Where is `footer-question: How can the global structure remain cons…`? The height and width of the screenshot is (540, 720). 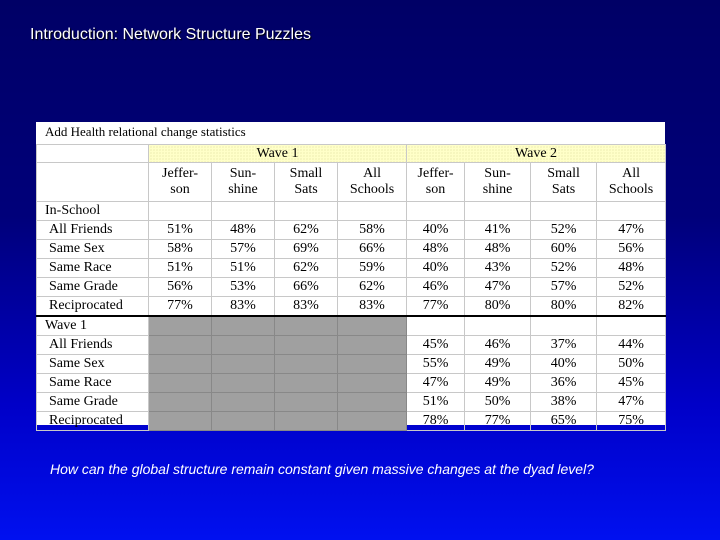 footer-question: How can the global structure remain cons… is located at coordinates (322, 469).